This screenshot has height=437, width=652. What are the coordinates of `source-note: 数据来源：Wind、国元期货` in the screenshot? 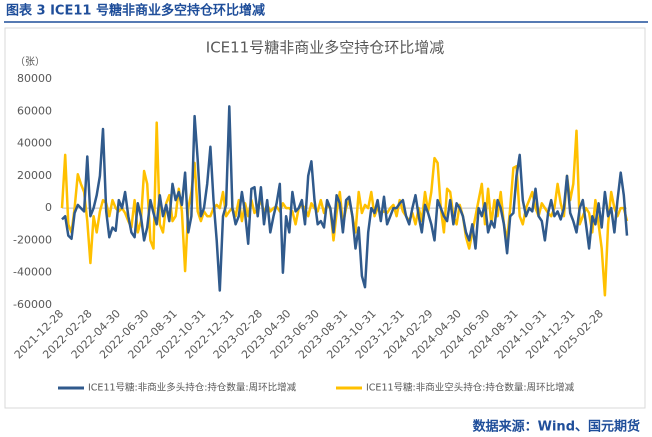 It's located at (556, 427).